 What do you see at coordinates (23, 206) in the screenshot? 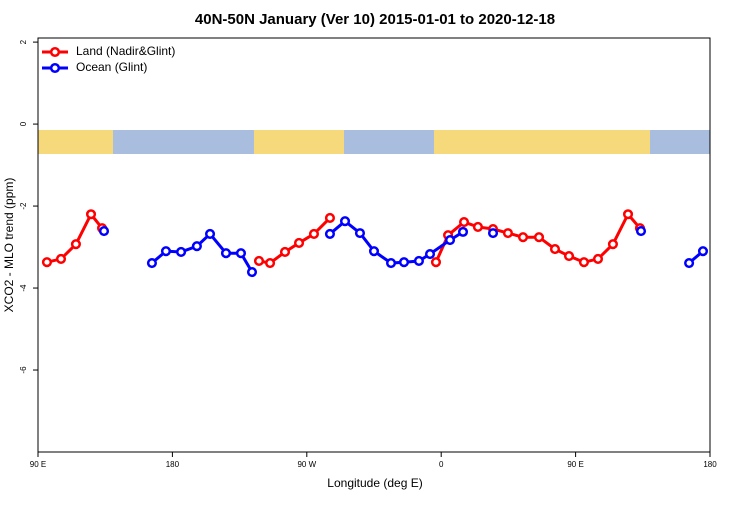
I see `y-tick-label: -2` at bounding box center [23, 206].